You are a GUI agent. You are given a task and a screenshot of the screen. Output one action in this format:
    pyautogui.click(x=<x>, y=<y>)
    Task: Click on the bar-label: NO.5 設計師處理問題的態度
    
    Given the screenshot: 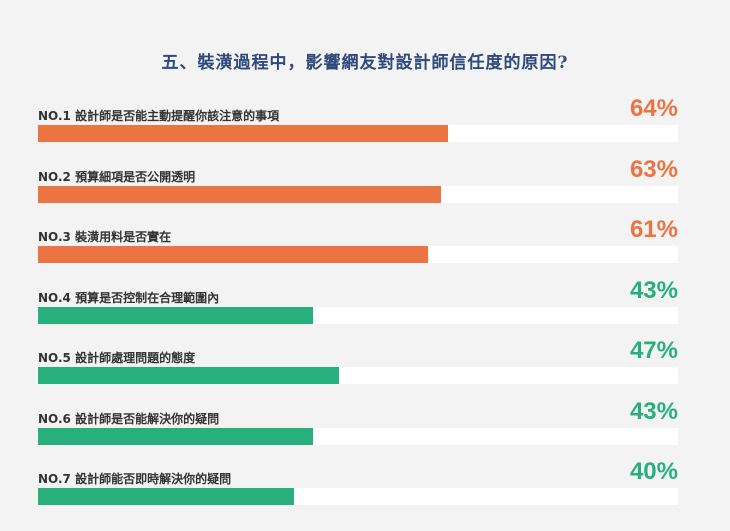 What is the action you would take?
    pyautogui.click(x=117, y=358)
    